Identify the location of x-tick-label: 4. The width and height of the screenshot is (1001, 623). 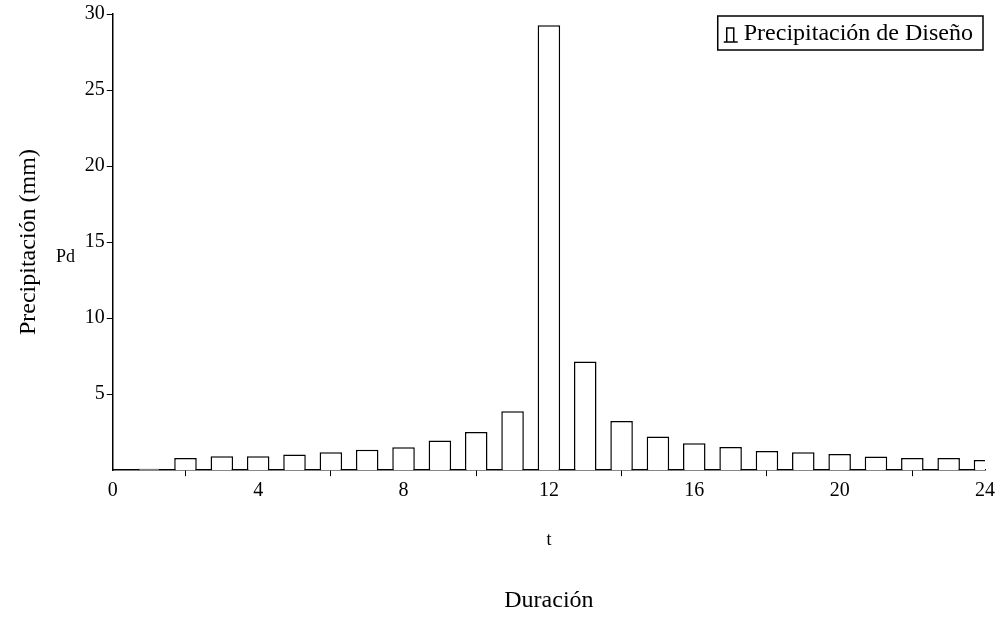
(258, 489).